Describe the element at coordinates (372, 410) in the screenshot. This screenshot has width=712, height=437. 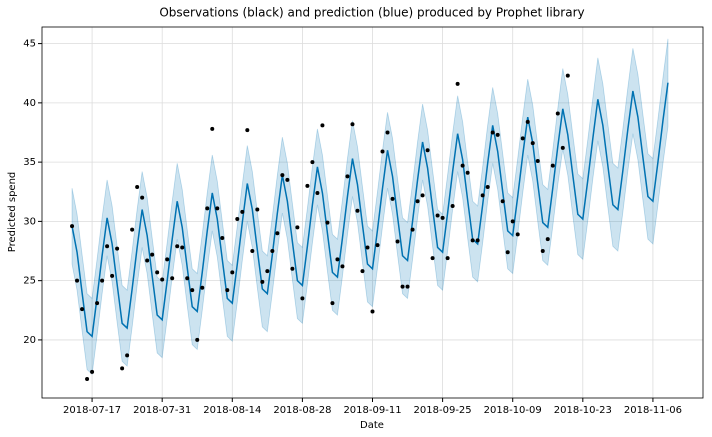
I see `x-tick-label: 2018-09-11` at that location.